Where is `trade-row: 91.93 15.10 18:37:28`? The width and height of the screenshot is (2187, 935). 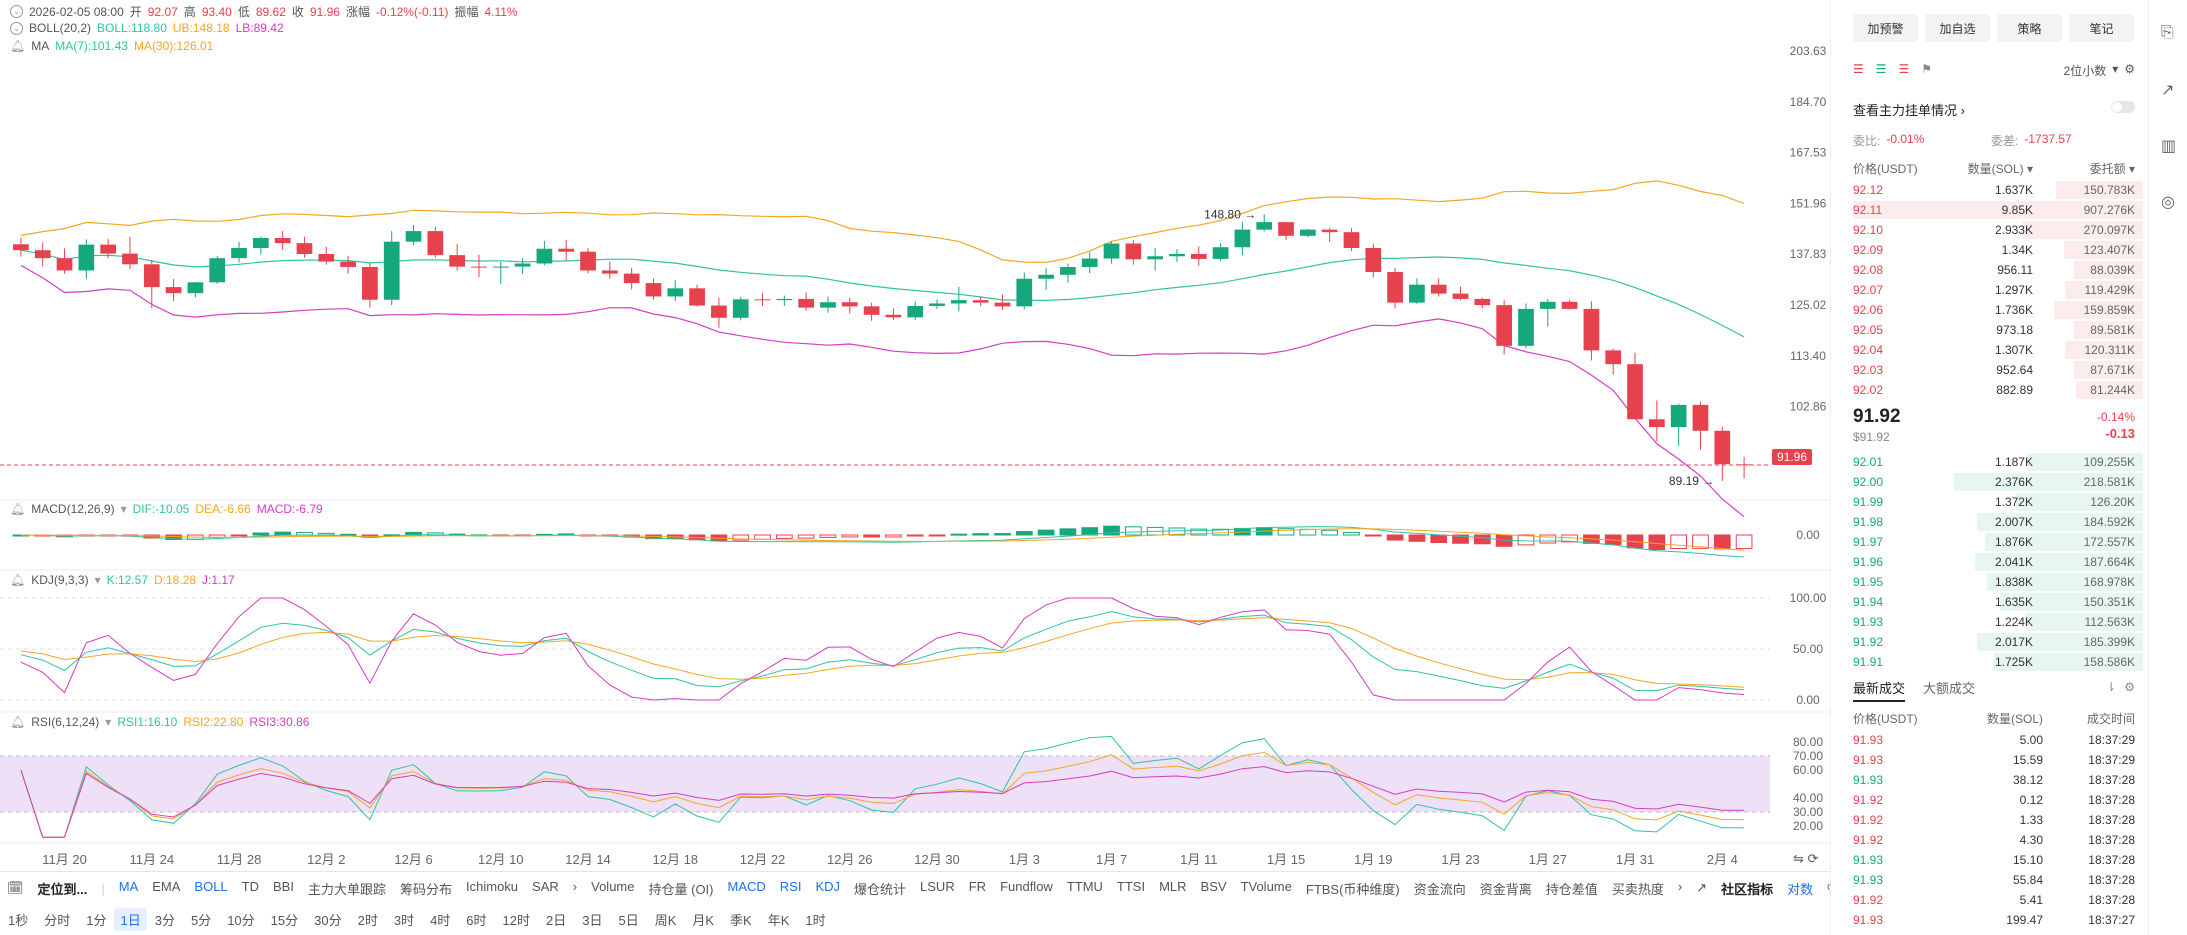 trade-row: 91.93 15.10 18:37:28 is located at coordinates (1994, 860).